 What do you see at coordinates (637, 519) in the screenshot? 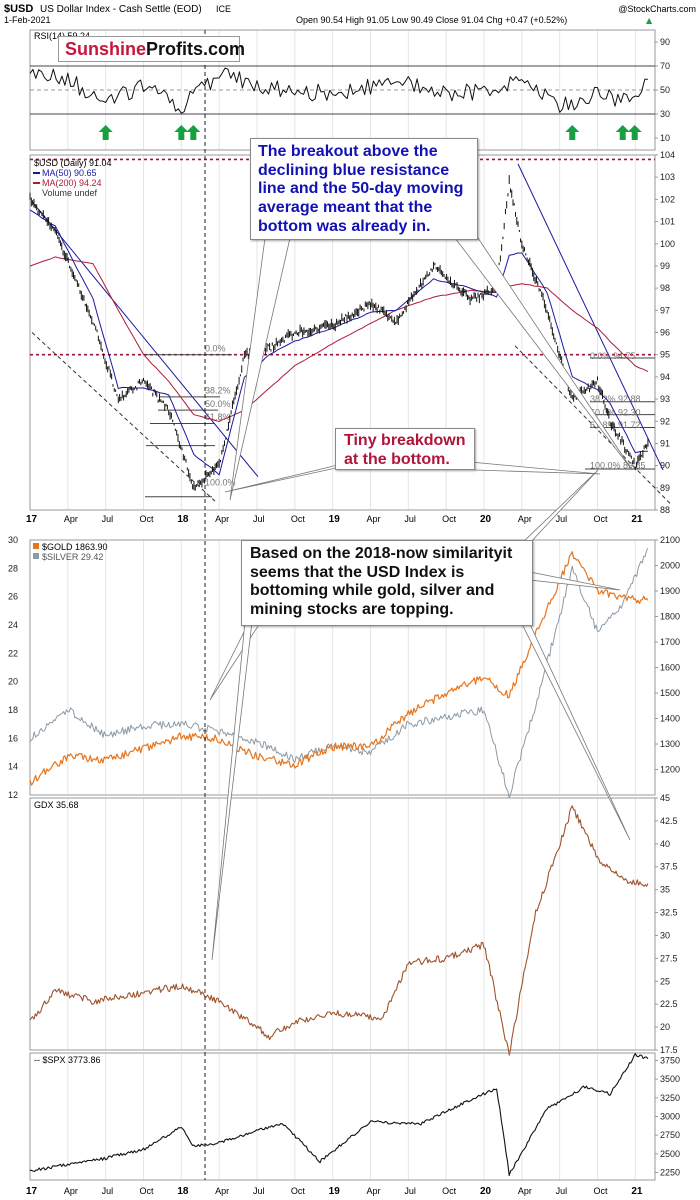
I see `usd-x-tick-label: 21` at bounding box center [637, 519].